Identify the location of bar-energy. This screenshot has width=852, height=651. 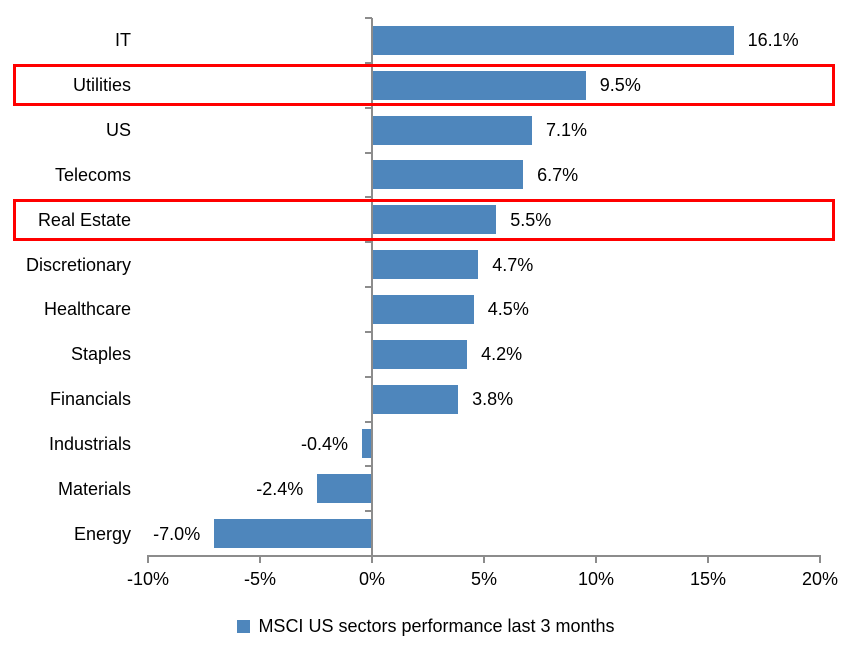
(292, 534).